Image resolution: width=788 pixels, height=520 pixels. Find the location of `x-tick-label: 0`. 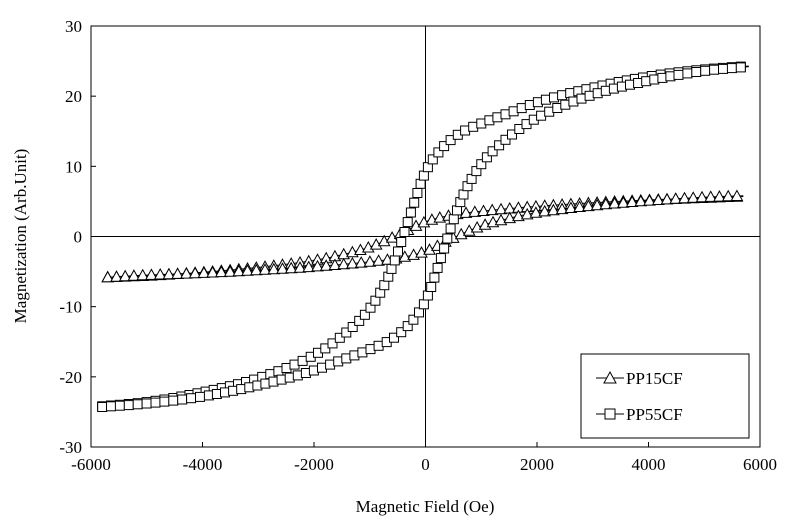

x-tick-label: 0 is located at coordinates (425, 464).